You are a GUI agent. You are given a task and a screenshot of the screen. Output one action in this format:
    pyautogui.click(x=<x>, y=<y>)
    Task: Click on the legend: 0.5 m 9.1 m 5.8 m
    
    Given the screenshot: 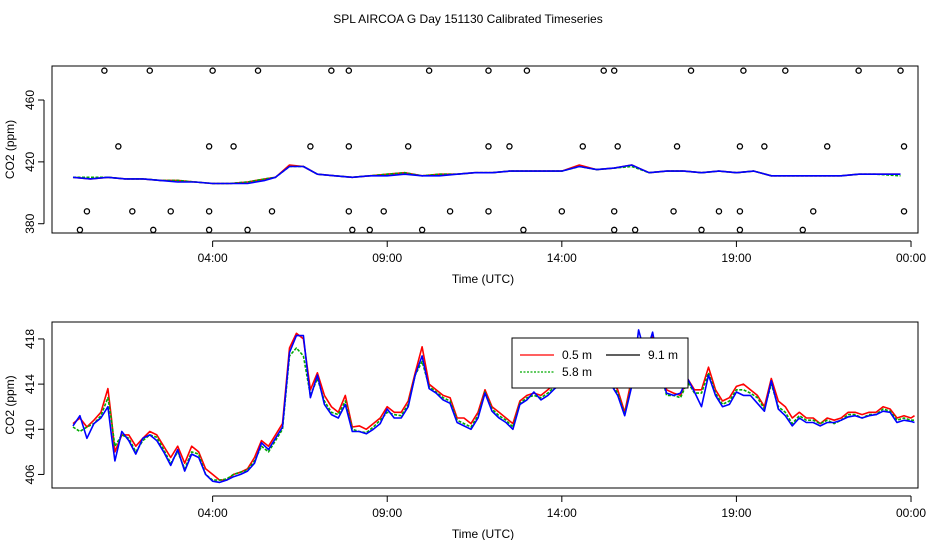 What is the action you would take?
    pyautogui.click(x=600, y=363)
    